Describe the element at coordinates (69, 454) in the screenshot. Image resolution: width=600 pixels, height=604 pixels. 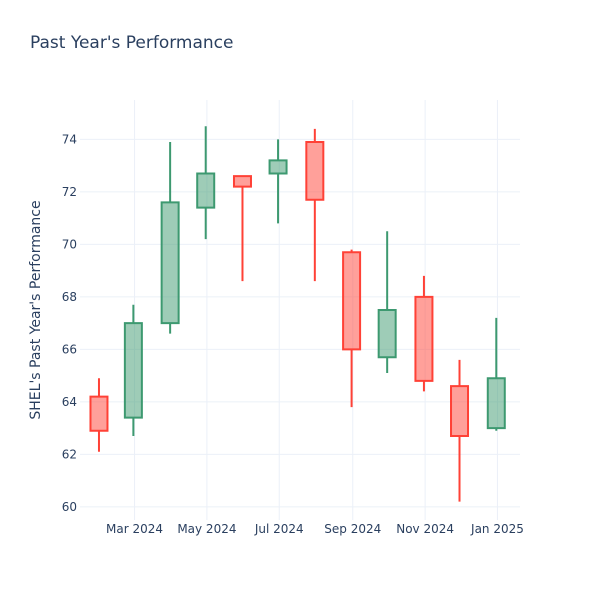
I see `y-tick-label: 62` at that location.